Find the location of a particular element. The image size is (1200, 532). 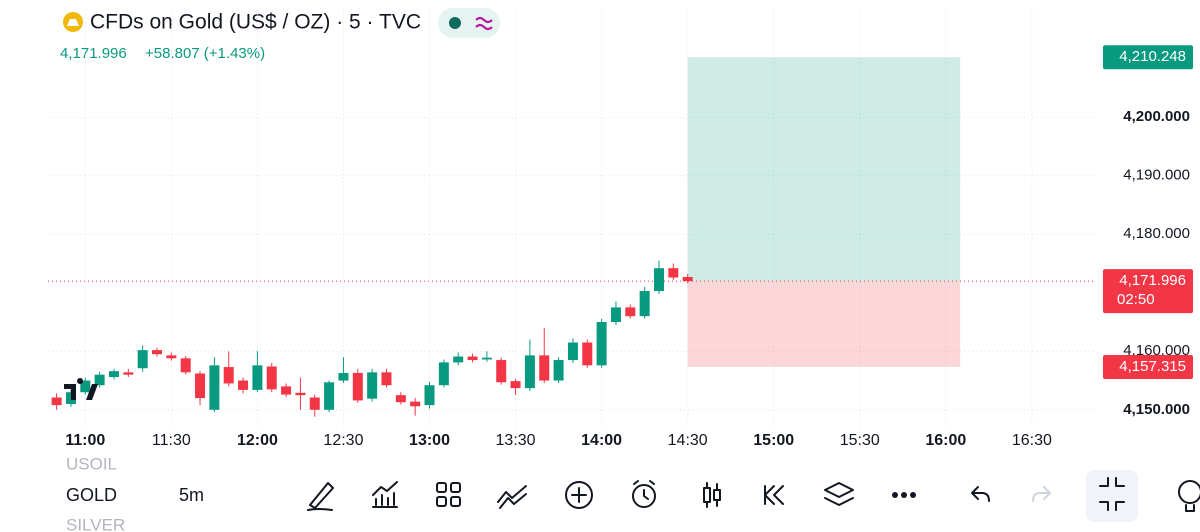

price-badge-countdown: 02:50 is located at coordinates (1136, 299).